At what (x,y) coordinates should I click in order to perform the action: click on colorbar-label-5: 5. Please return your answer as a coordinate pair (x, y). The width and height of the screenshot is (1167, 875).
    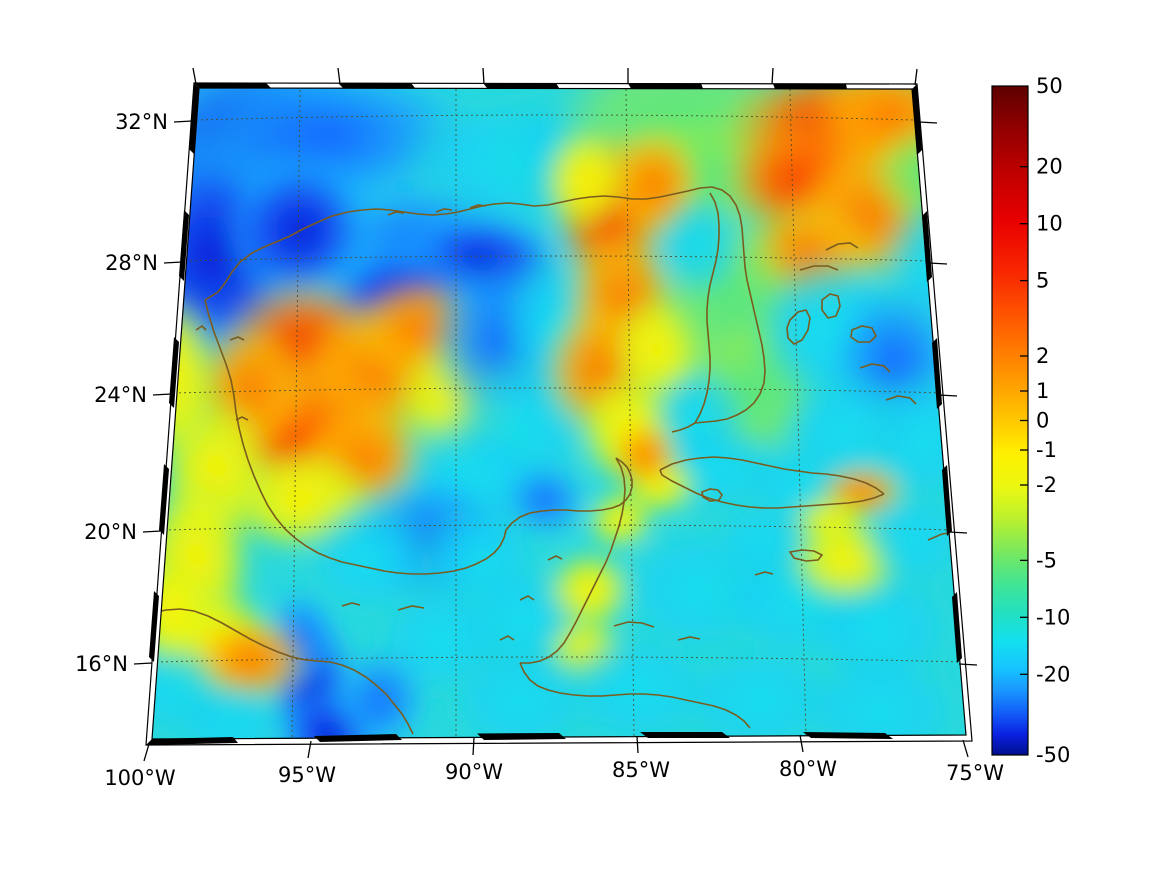
    Looking at the image, I should click on (1042, 281).